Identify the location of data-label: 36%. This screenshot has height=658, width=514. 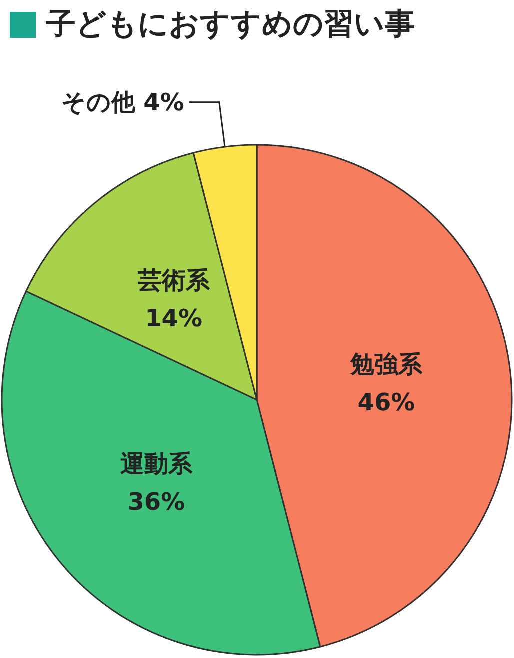
(157, 502).